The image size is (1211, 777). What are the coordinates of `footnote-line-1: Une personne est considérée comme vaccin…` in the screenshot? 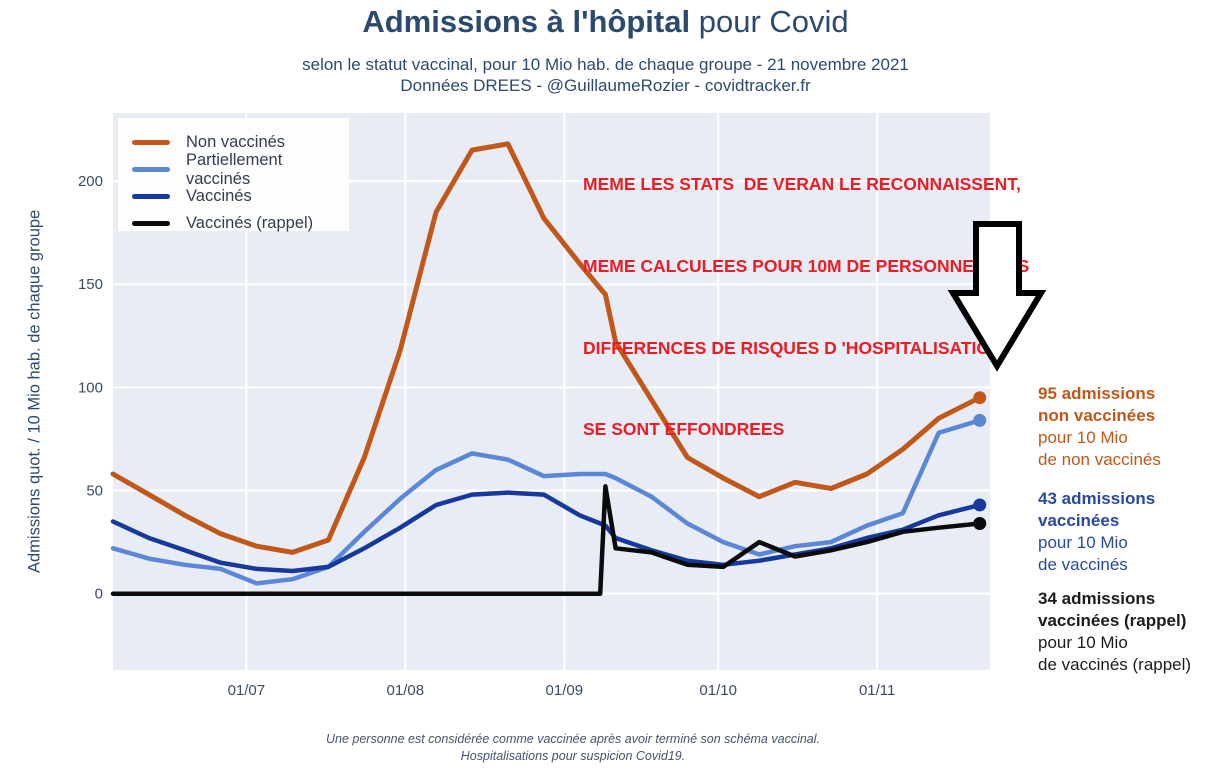 It's located at (573, 739).